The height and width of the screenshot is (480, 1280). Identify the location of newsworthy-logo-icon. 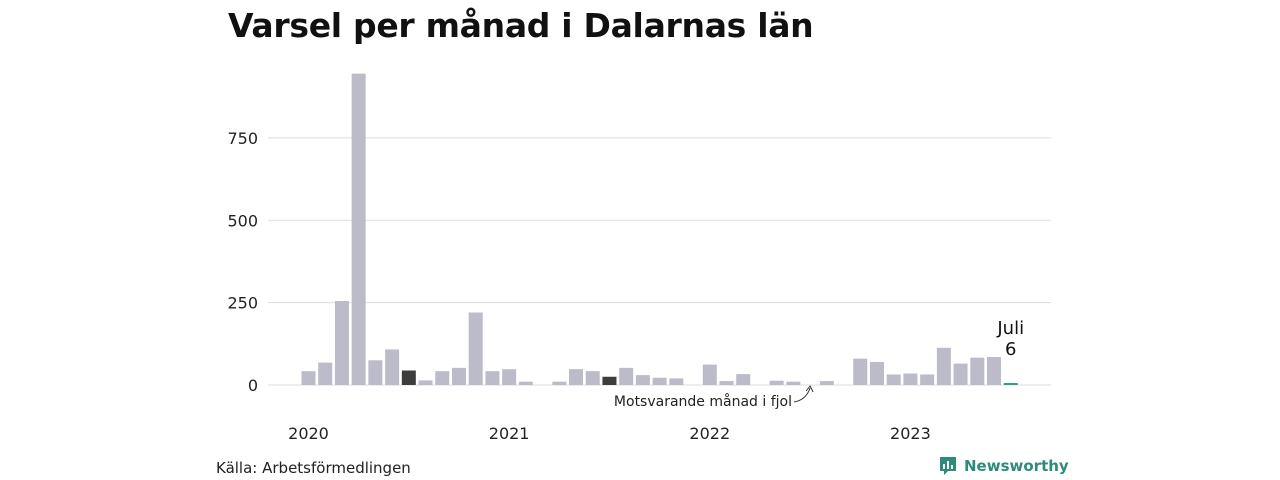
(948, 466).